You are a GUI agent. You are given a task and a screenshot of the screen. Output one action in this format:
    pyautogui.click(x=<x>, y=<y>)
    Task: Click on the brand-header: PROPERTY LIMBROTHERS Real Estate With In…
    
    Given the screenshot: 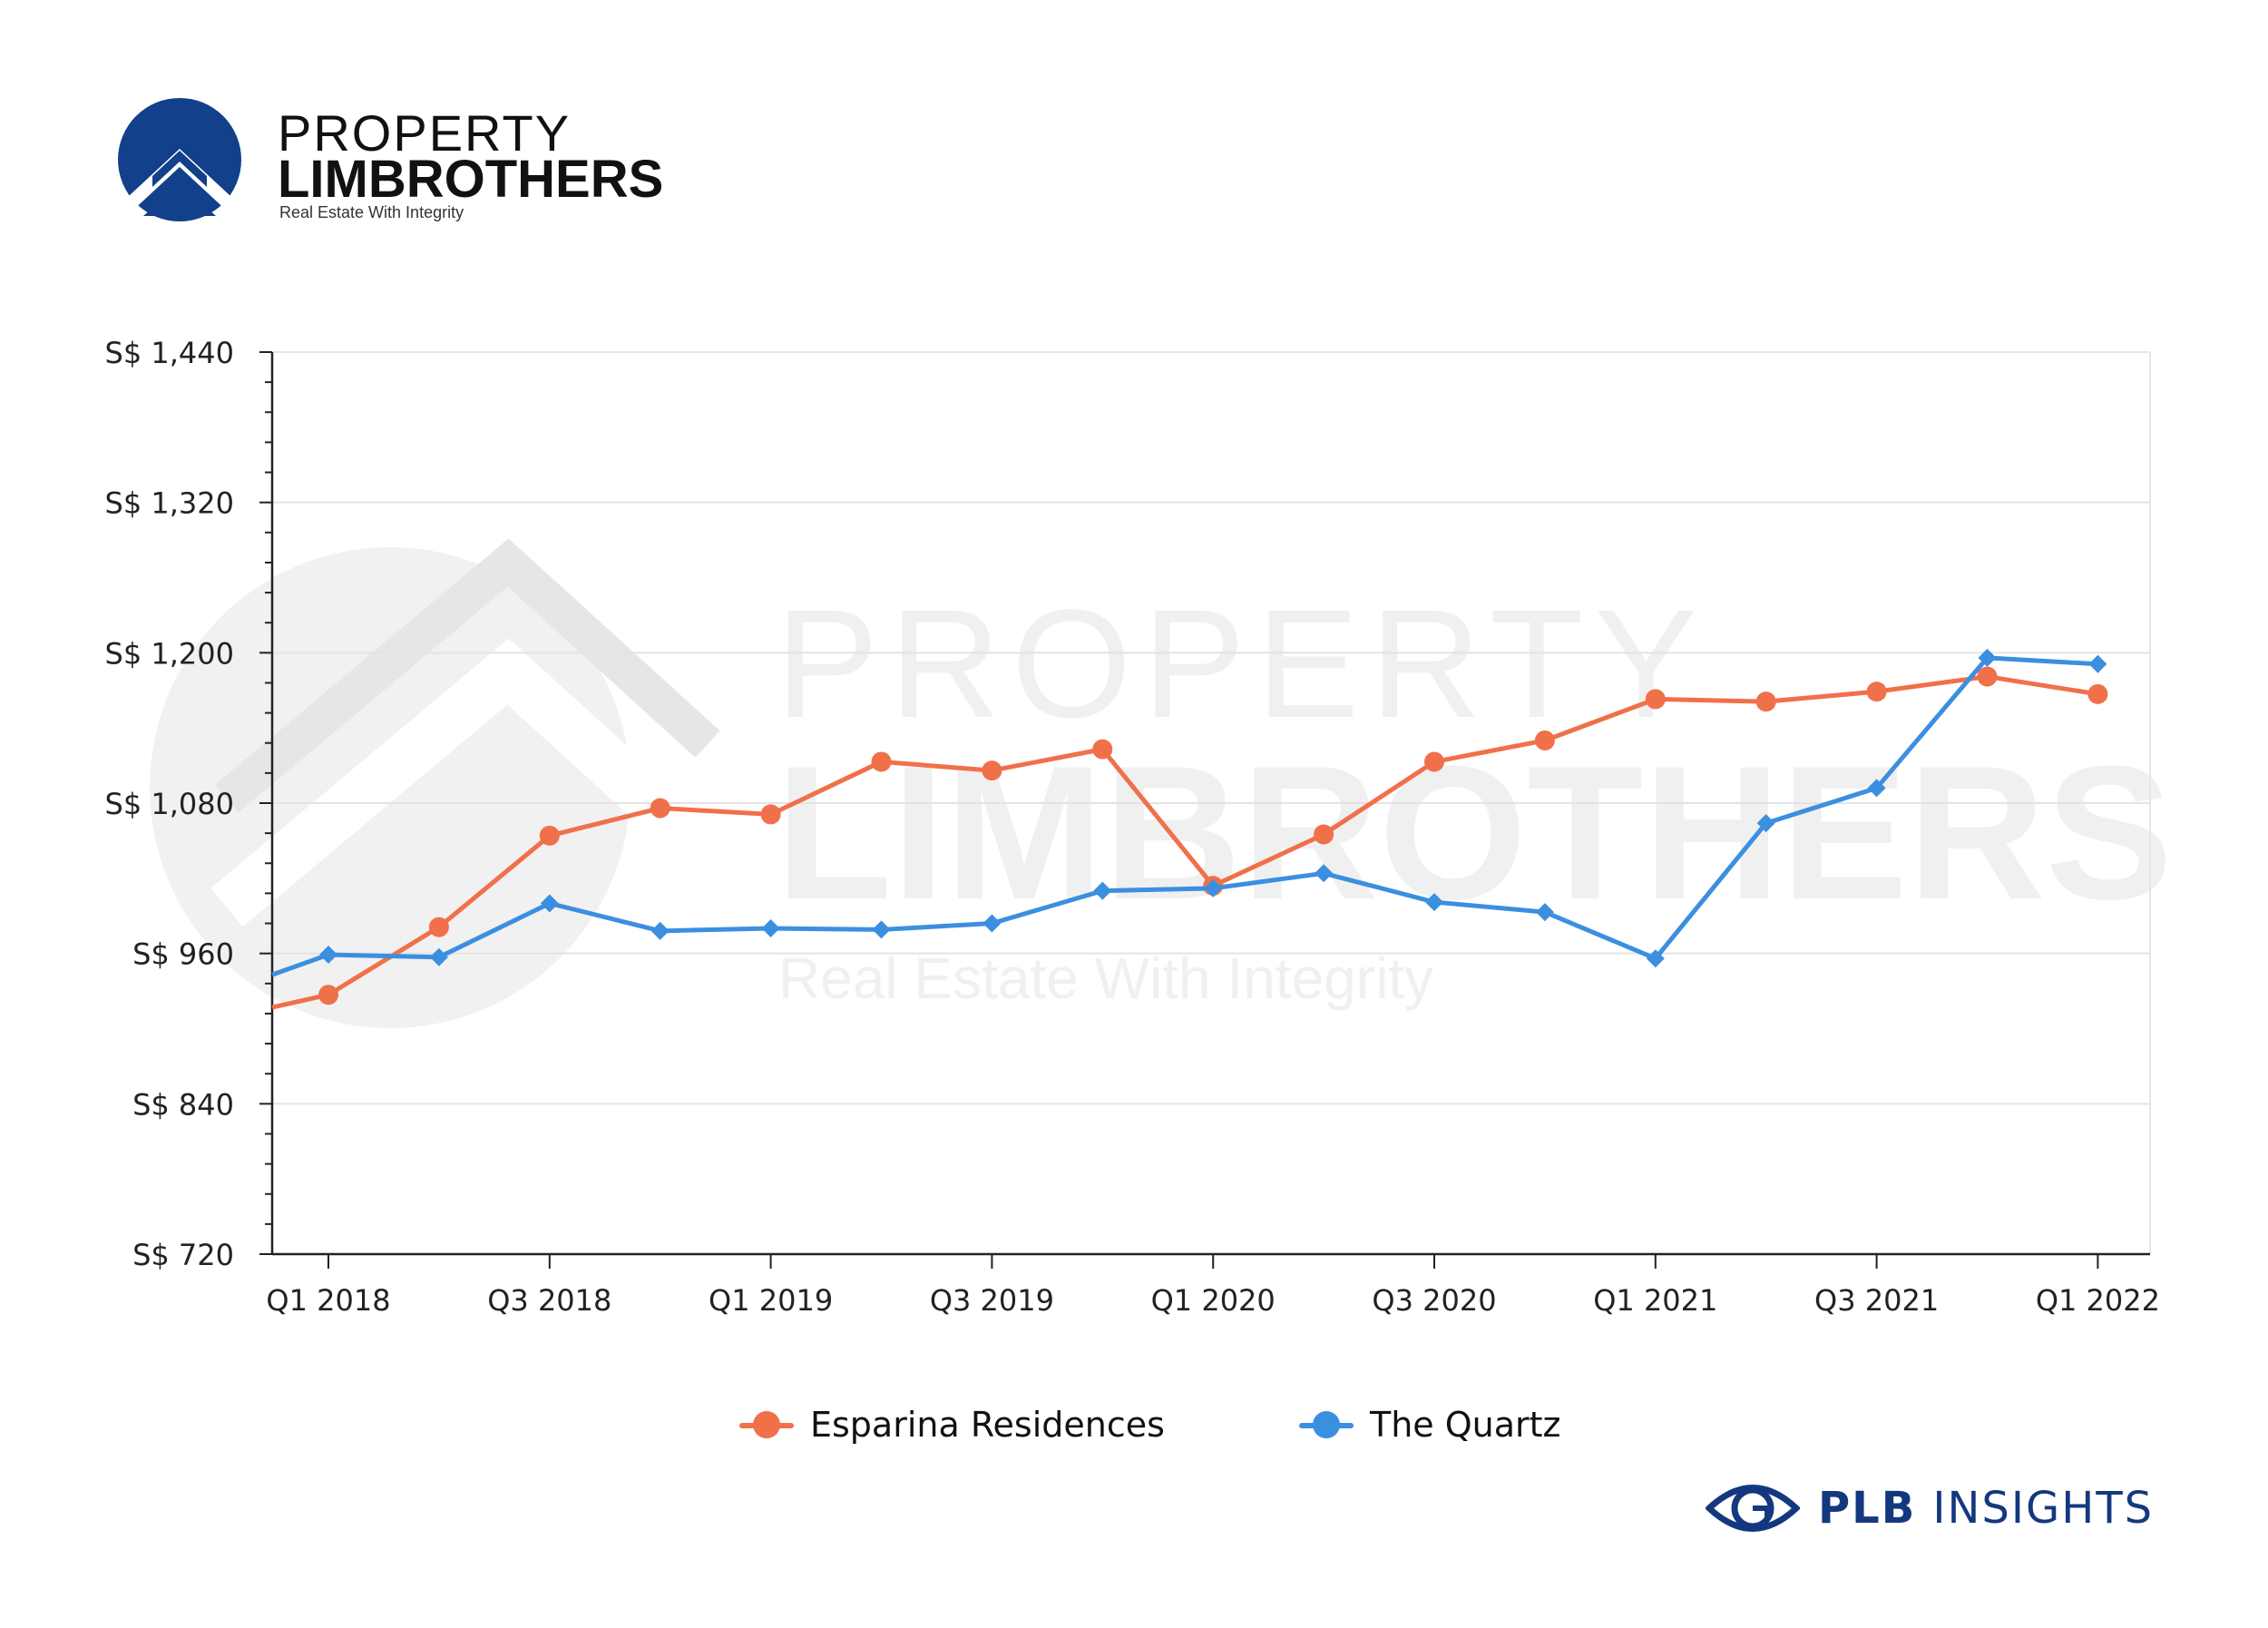 What is the action you would take?
    pyautogui.click(x=390, y=164)
    